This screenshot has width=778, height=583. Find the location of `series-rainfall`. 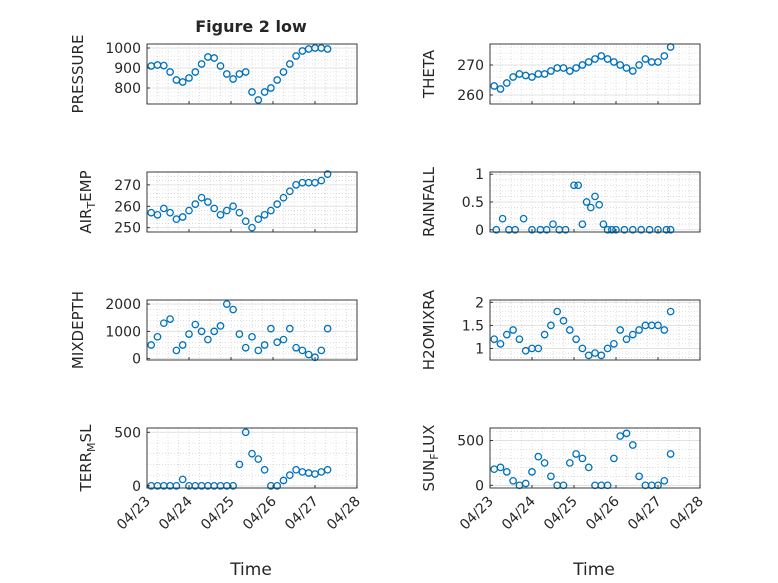

series-rainfall is located at coordinates (583, 207).